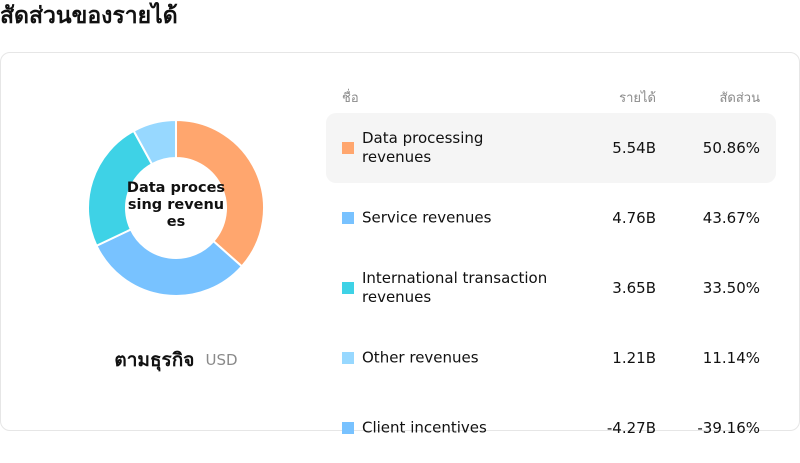 Image resolution: width=800 pixels, height=463 pixels. Describe the element at coordinates (731, 218) in the screenshot. I see `row-share: 43.67%` at that location.